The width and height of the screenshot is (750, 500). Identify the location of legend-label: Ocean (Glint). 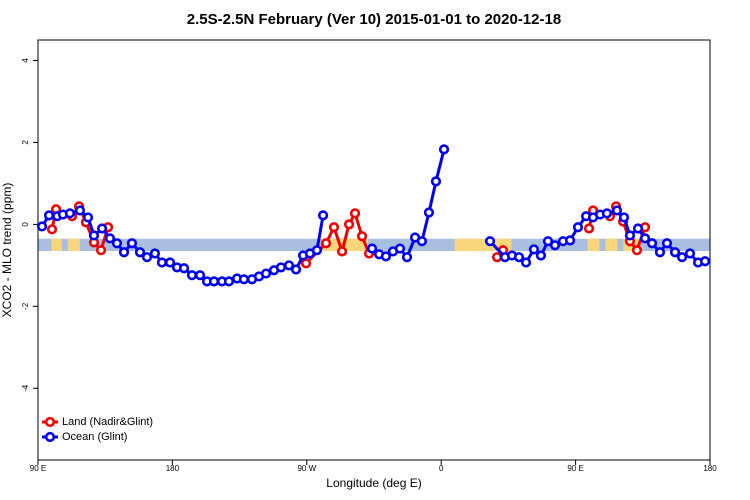
(94, 437).